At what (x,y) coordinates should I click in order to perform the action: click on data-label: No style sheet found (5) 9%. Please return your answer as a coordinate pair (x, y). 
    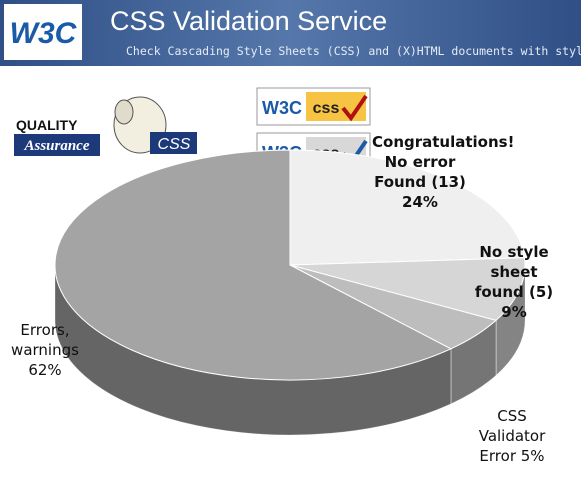
    Looking at the image, I should click on (514, 282).